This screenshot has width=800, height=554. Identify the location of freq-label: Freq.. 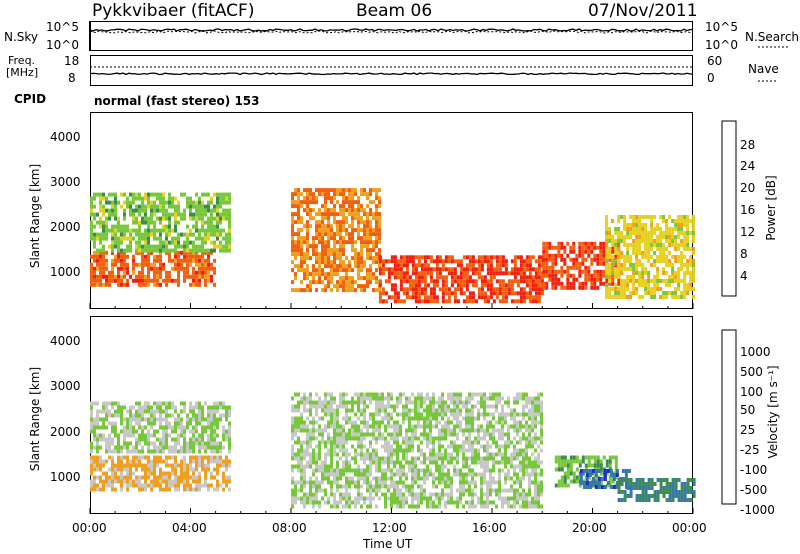
(22, 60).